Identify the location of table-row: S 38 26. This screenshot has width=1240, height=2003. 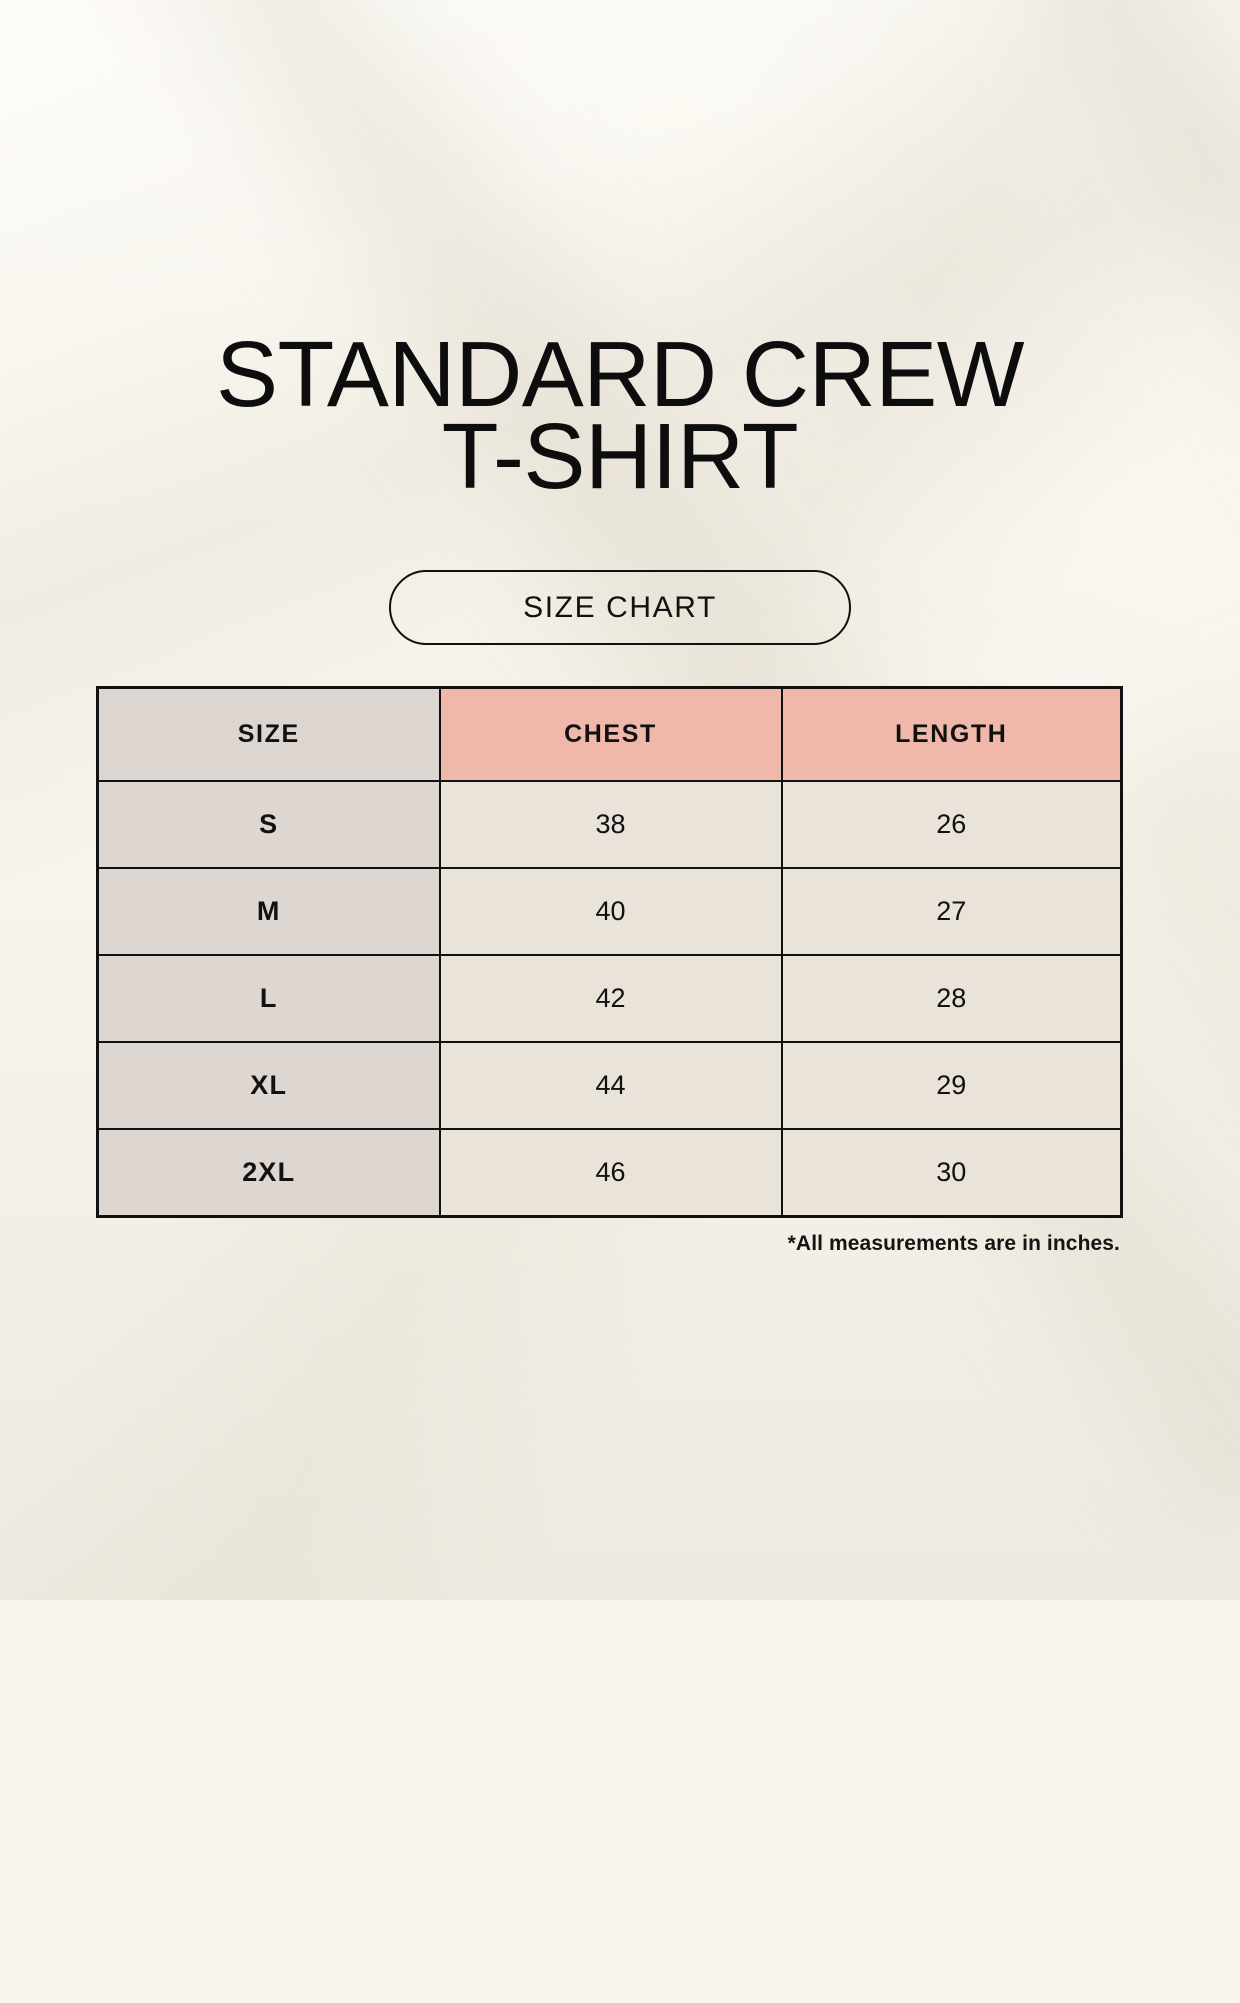
(609, 824).